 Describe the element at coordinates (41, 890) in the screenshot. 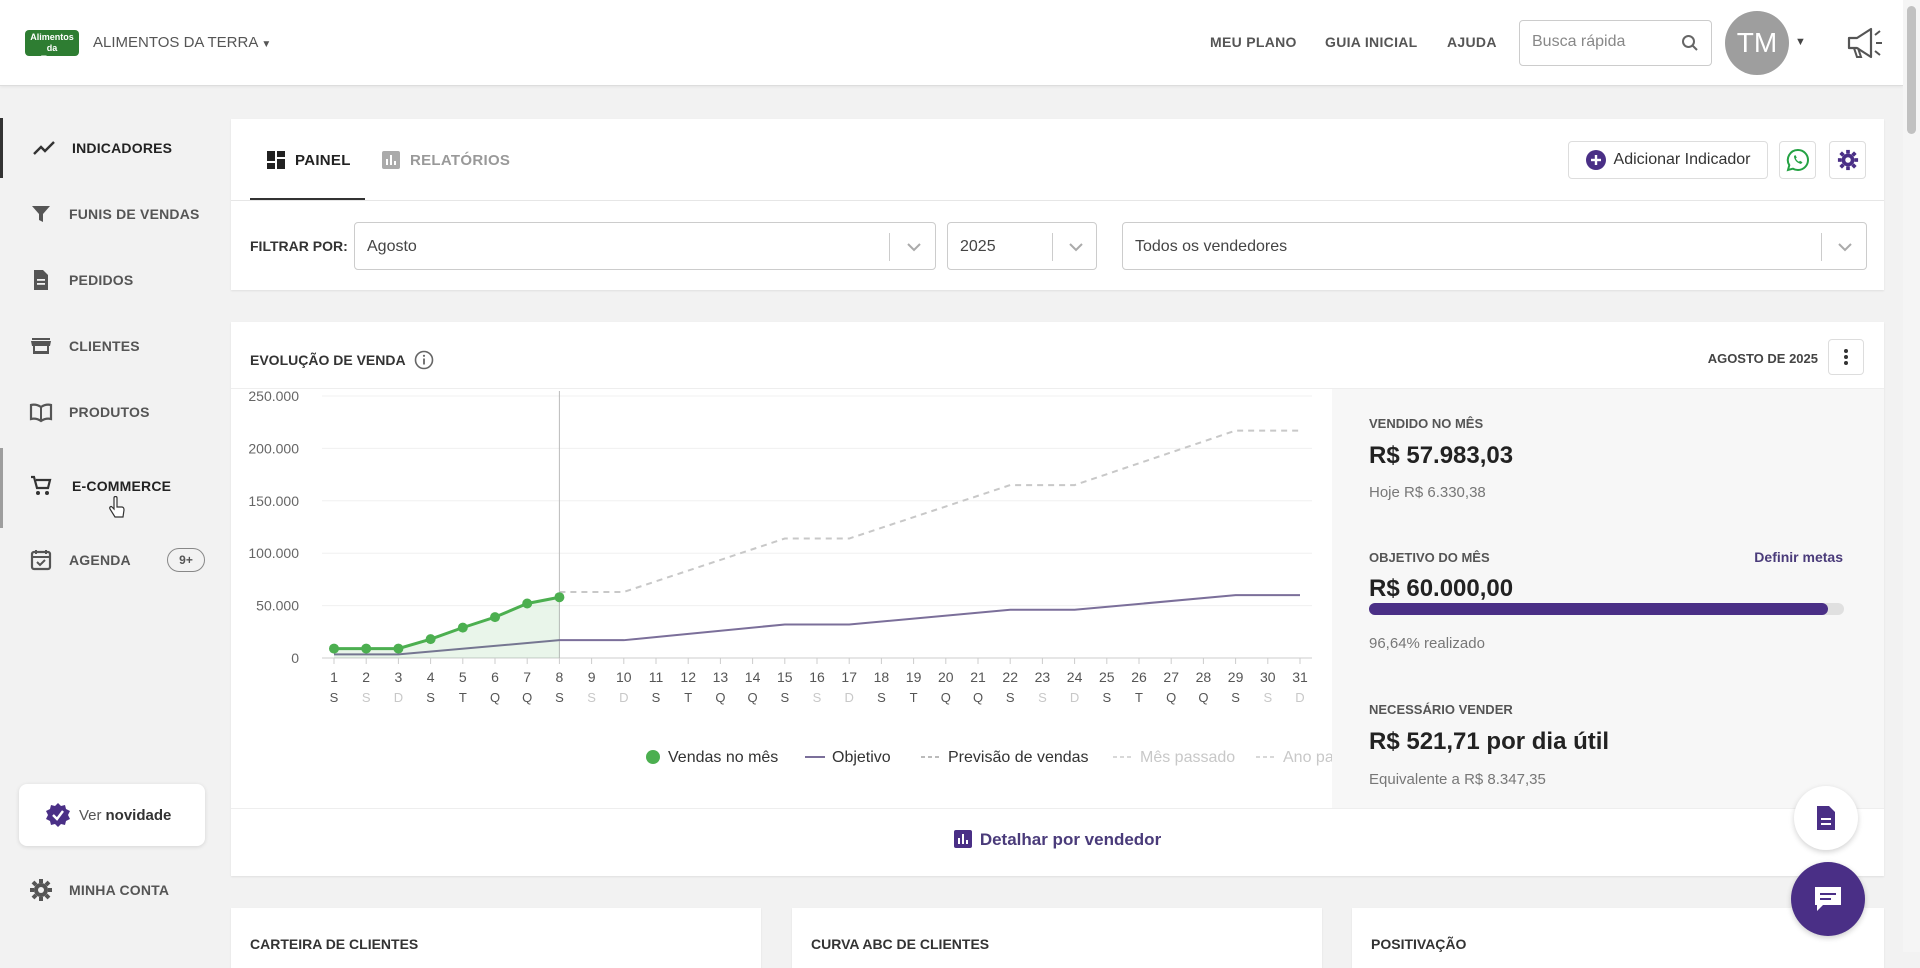

I see `gear-icon` at that location.